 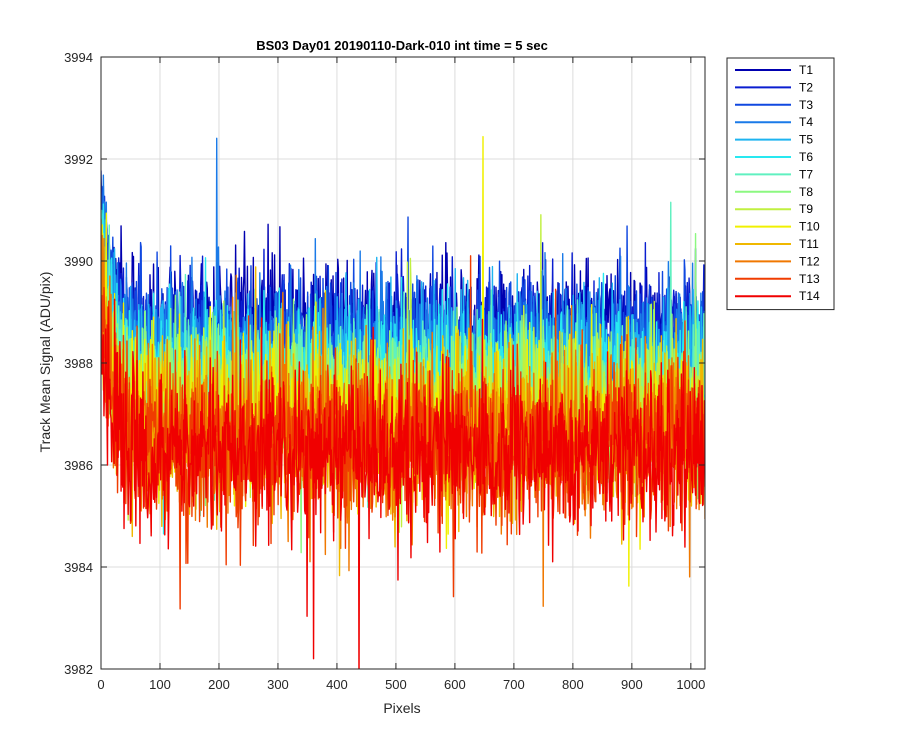 What do you see at coordinates (774, 70) in the screenshot?
I see `legend-entry: T1` at bounding box center [774, 70].